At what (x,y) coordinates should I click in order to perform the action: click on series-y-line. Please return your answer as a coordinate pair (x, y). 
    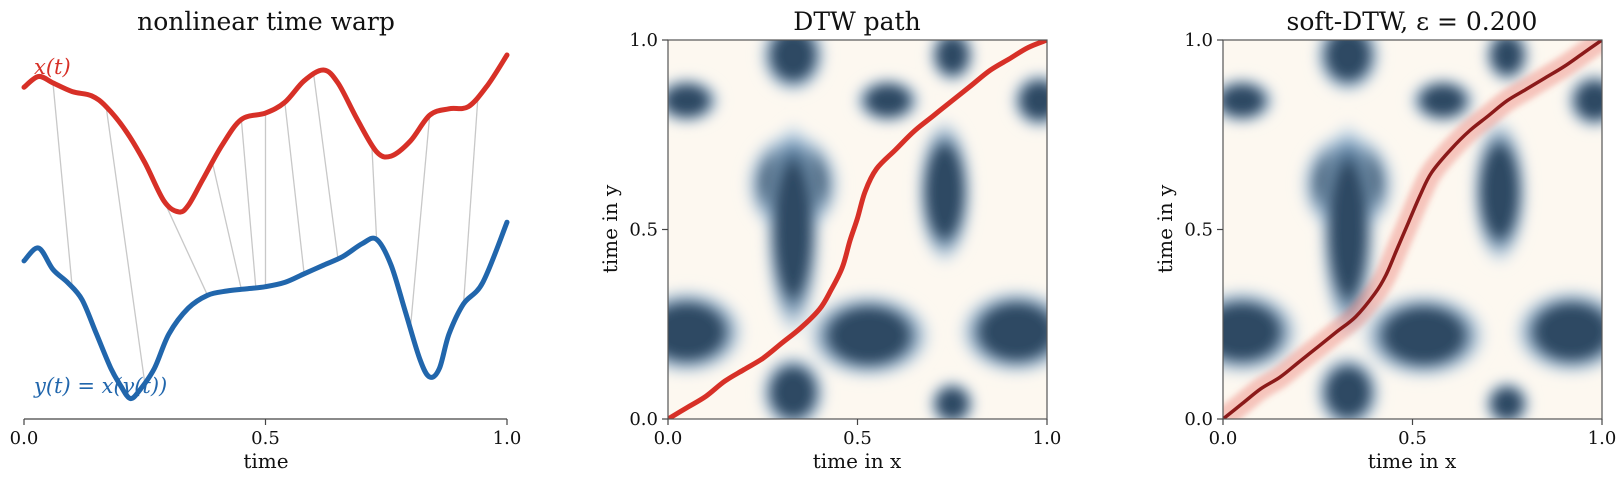
    Looking at the image, I should click on (265, 310).